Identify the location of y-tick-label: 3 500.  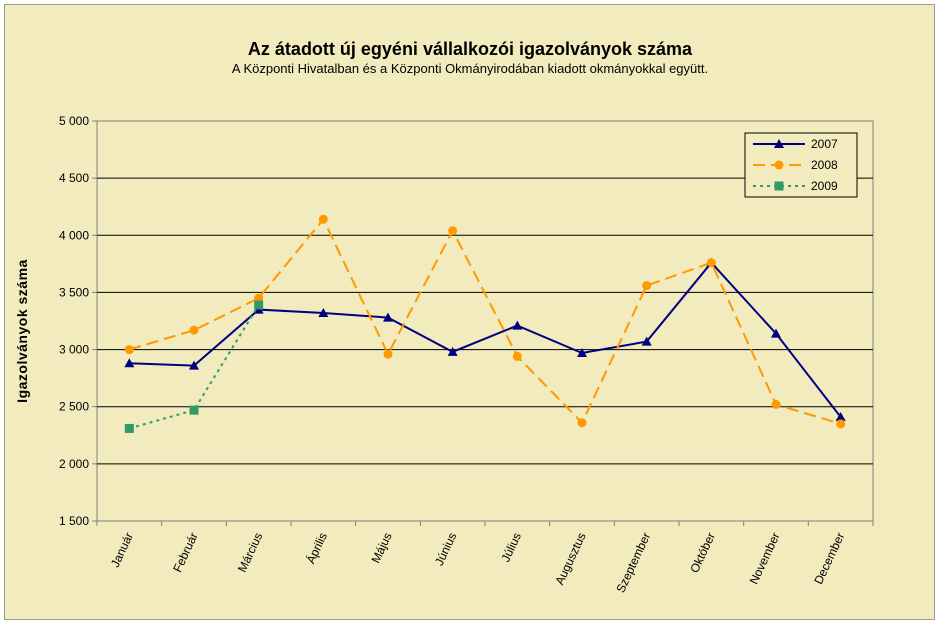
(74, 292).